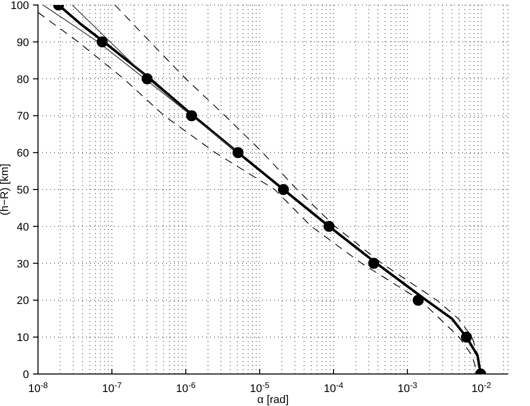 The height and width of the screenshot is (406, 530). Describe the element at coordinates (22, 154) in the screenshot. I see `y-tick-label: 60` at that location.